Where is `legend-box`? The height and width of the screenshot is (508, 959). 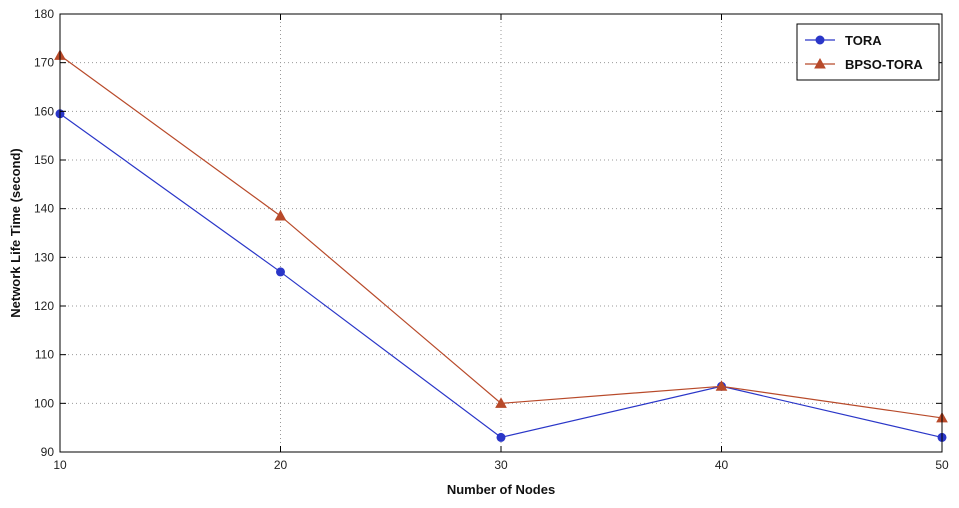
legend-box is located at coordinates (868, 52).